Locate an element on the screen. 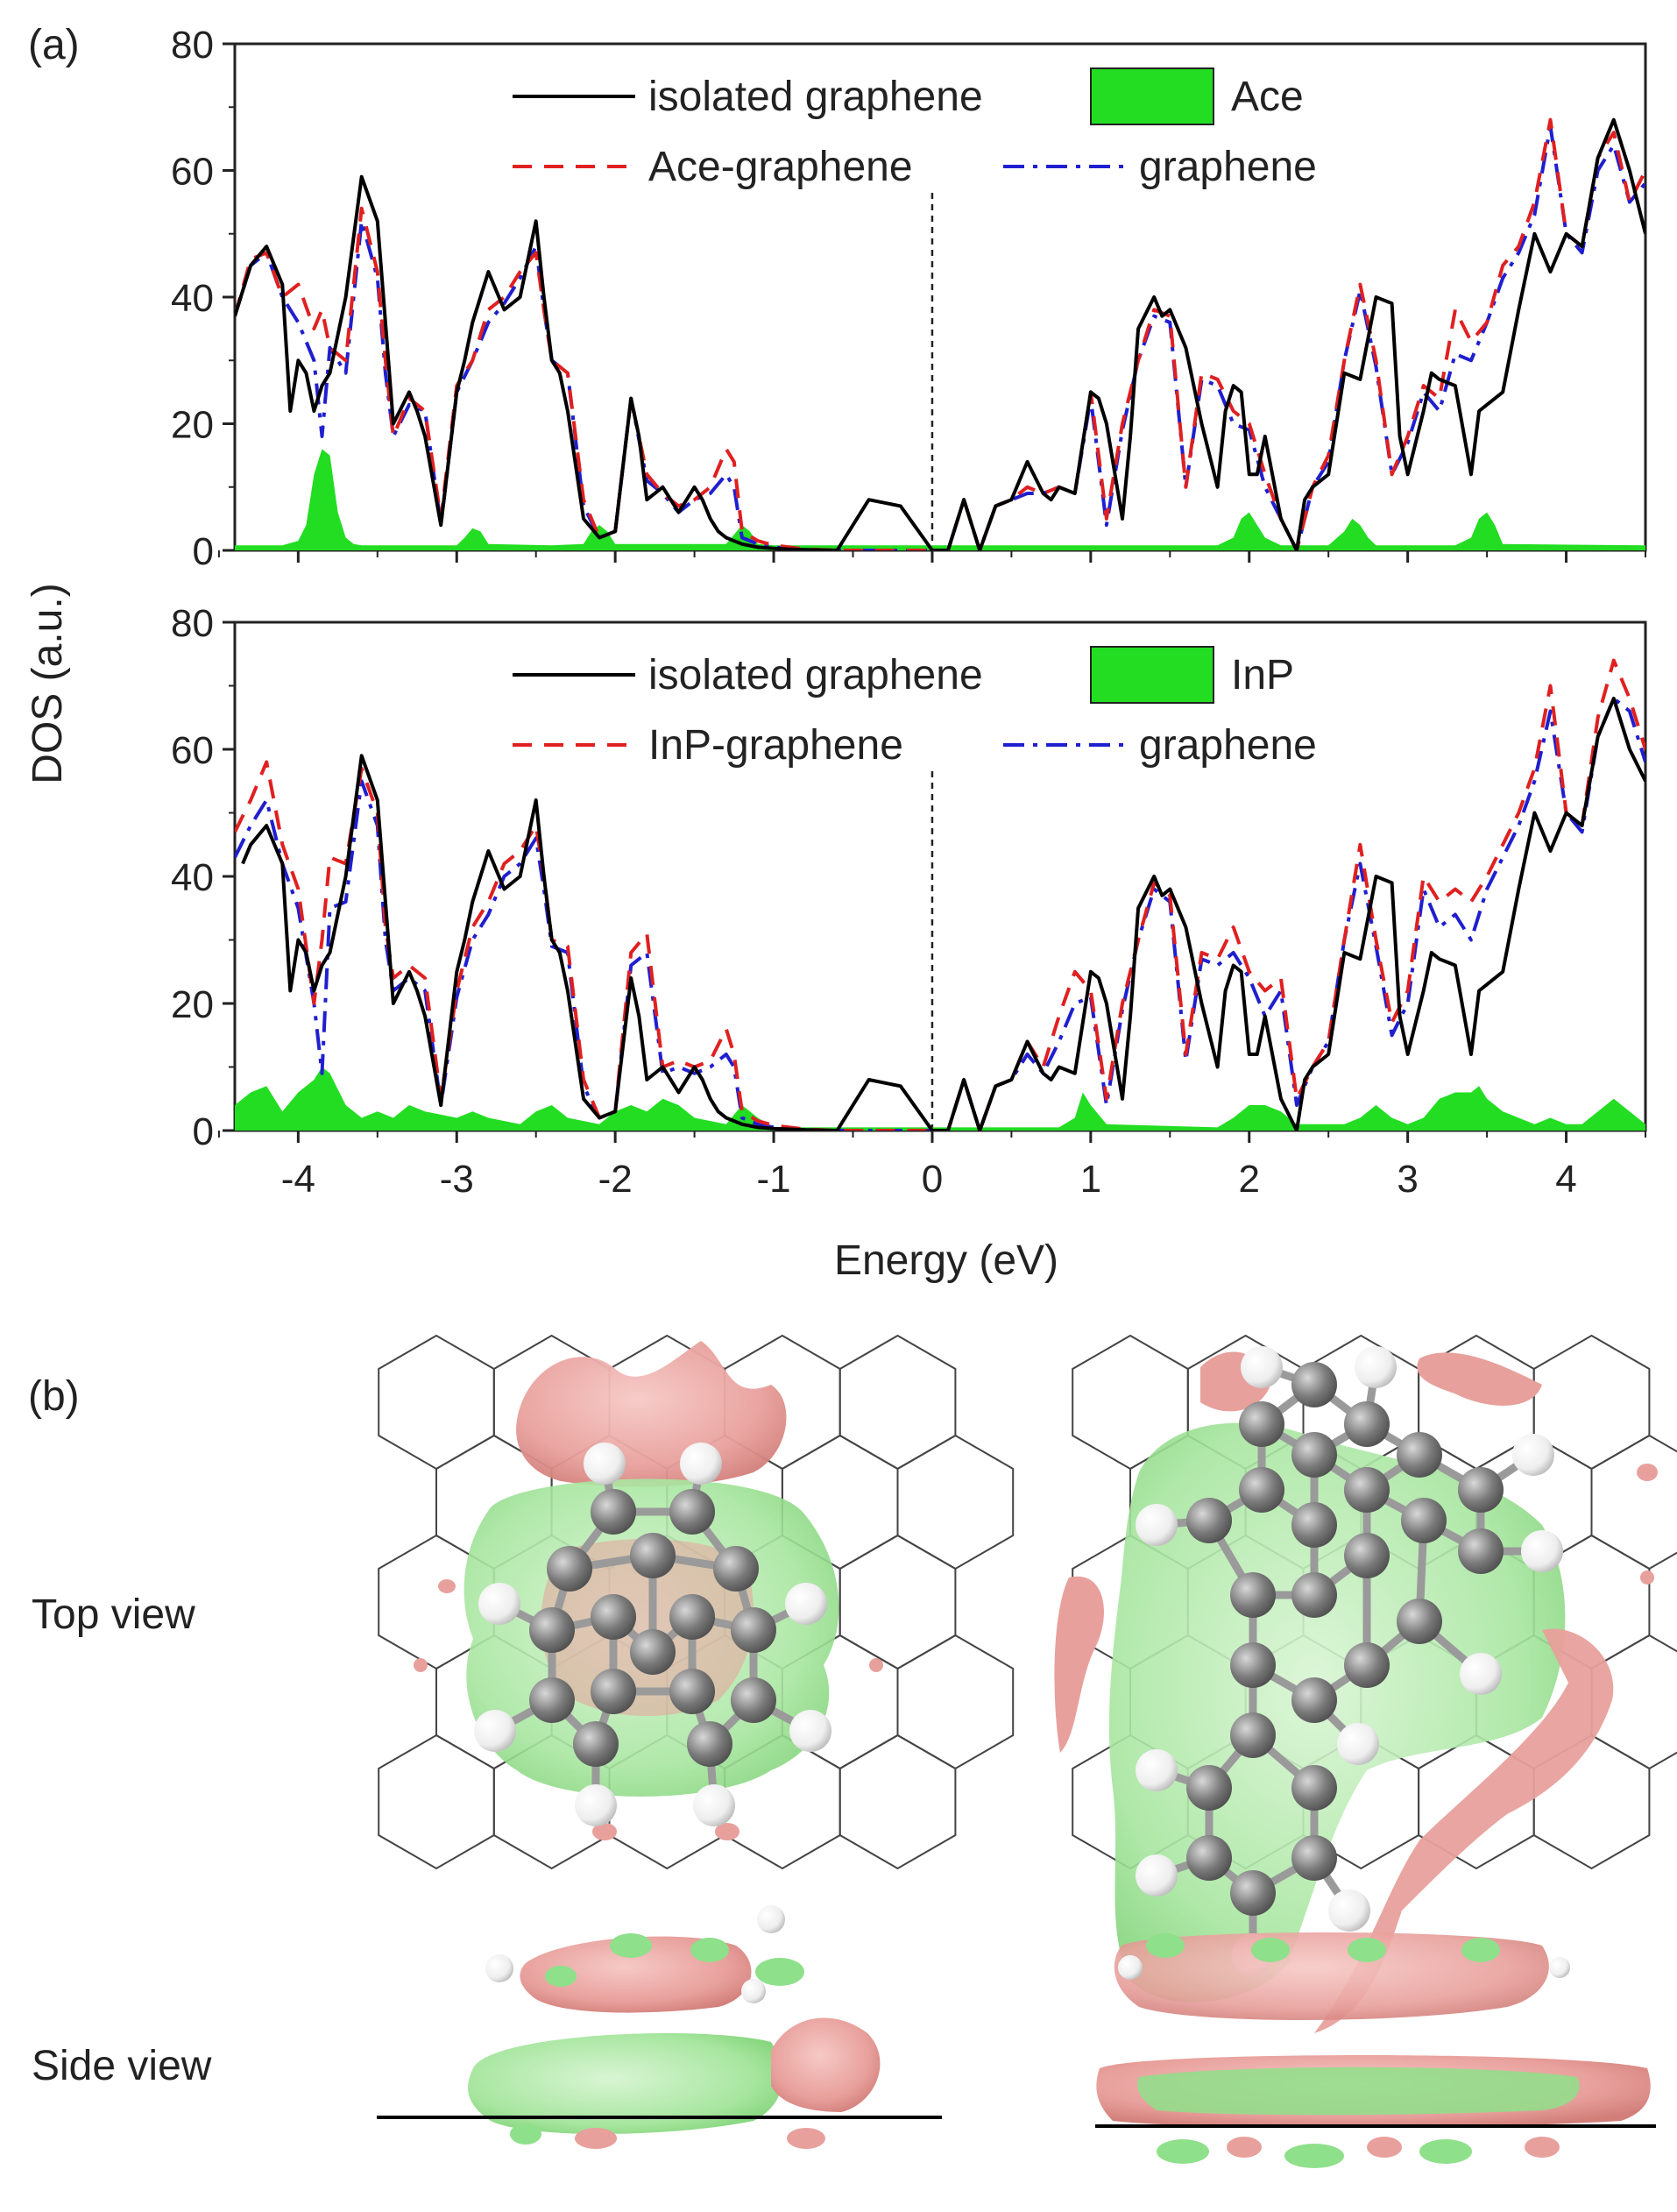  x-tick-label: 3 is located at coordinates (1407, 1179).